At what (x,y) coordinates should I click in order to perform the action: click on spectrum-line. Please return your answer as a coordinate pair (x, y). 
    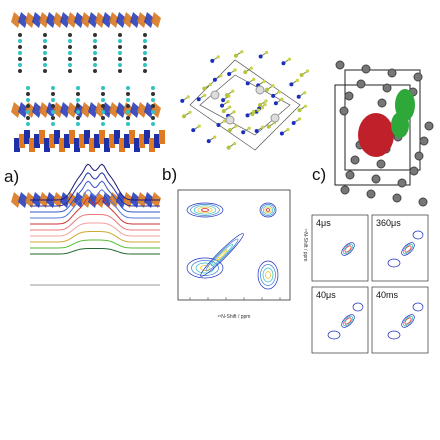
    Looking at the image, I should click on (95, 189).